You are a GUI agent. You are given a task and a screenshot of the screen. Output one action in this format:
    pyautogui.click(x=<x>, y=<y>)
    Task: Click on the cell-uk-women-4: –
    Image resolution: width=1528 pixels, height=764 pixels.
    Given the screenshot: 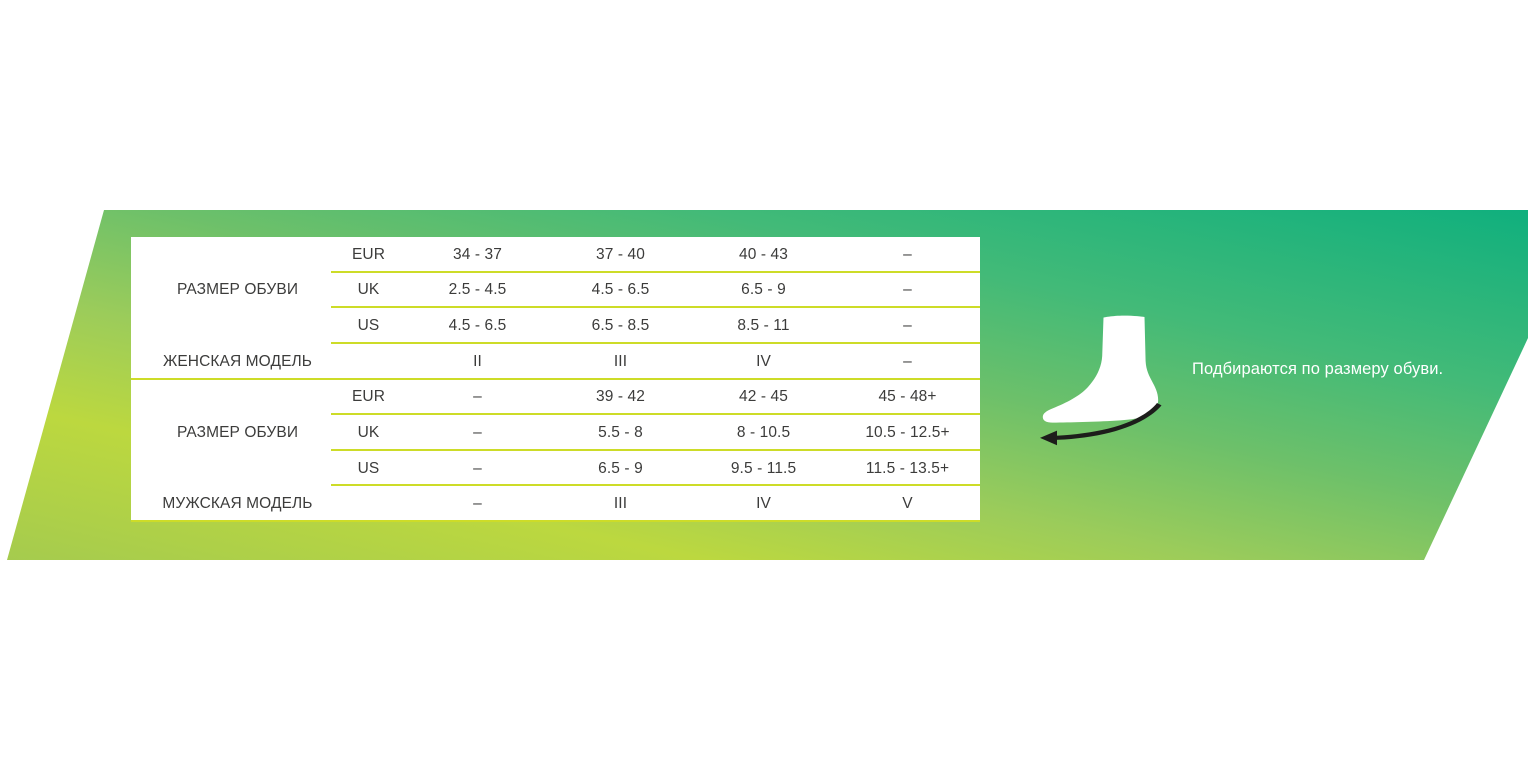 What is the action you would take?
    pyautogui.click(x=907, y=291)
    